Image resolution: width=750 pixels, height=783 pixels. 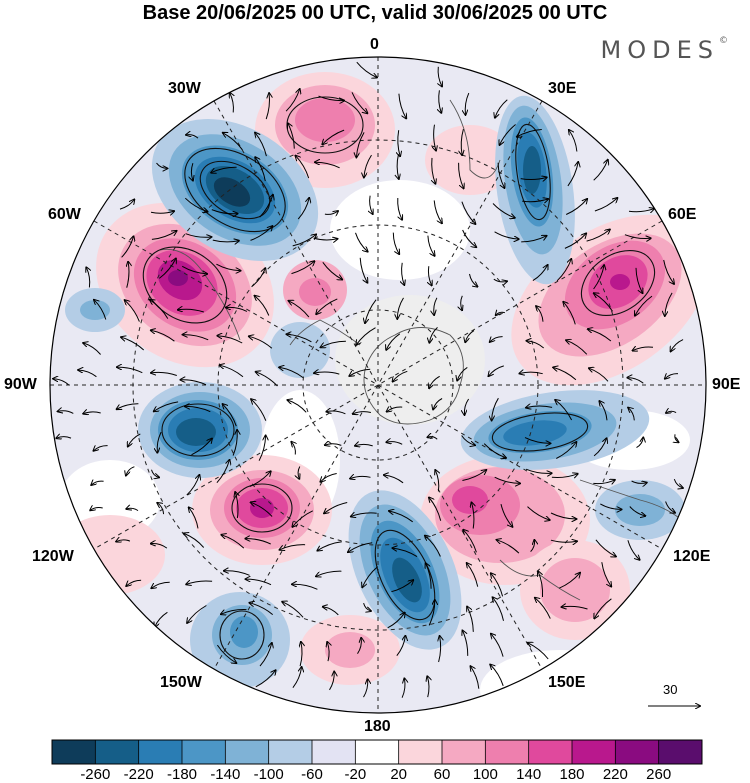 What do you see at coordinates (355, 774) in the screenshot?
I see `colorbar-tick-label: -20` at bounding box center [355, 774].